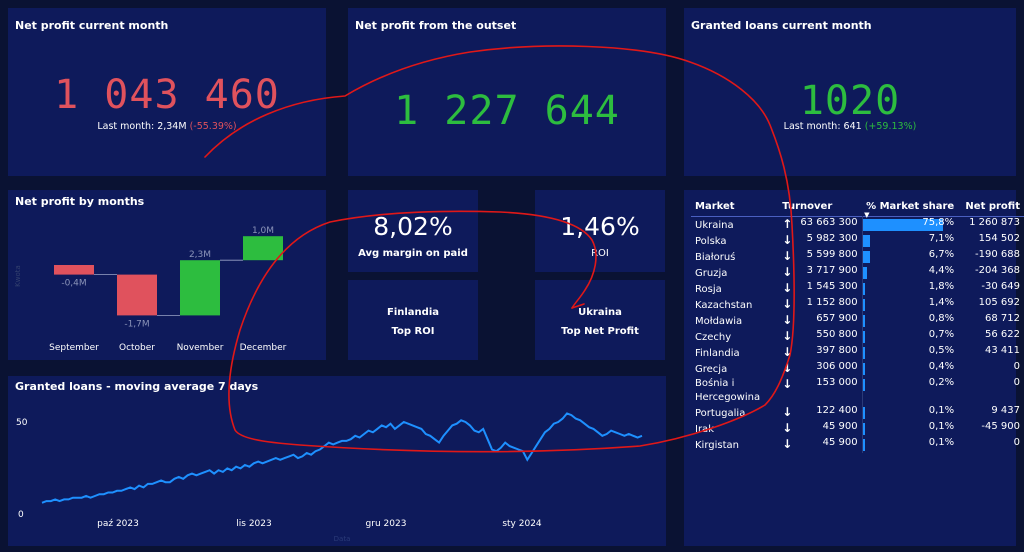 The height and width of the screenshot is (552, 1024). What do you see at coordinates (253, 524) in the screenshot?
I see `xtick-nov: lis 2023` at bounding box center [253, 524].